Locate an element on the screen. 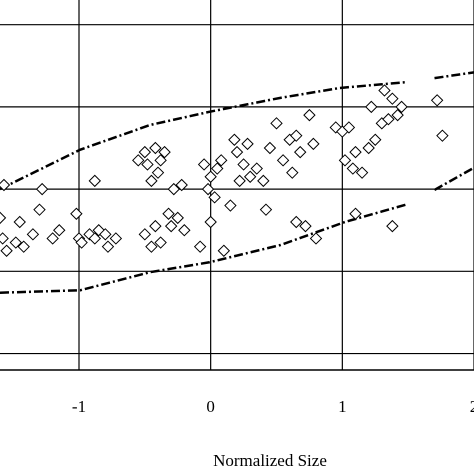  x-tick-label: 1 is located at coordinates (342, 406).